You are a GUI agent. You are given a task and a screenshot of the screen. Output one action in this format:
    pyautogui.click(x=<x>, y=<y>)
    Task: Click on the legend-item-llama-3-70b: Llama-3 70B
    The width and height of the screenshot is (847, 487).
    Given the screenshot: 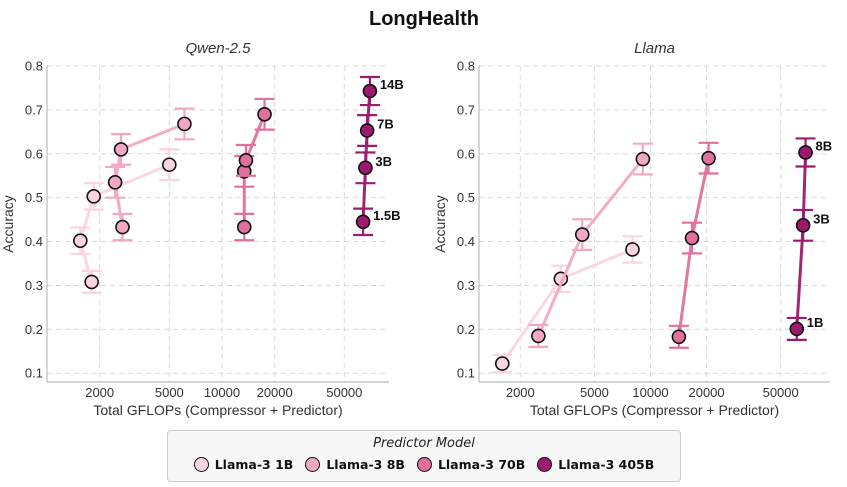 What is the action you would take?
    pyautogui.click(x=471, y=464)
    